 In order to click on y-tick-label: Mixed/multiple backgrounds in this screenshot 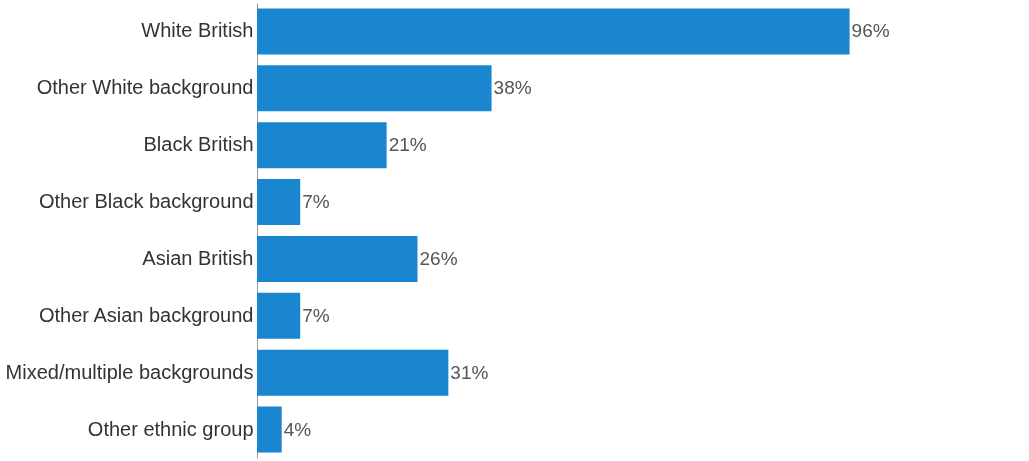, I will do `click(129, 371)`.